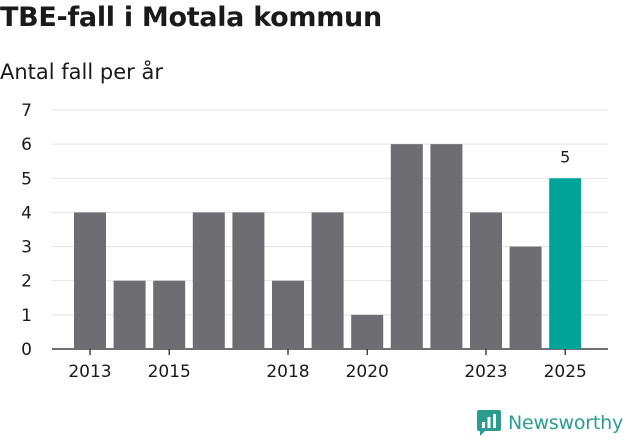 The width and height of the screenshot is (631, 440). I want to click on bar-2017, so click(248, 280).